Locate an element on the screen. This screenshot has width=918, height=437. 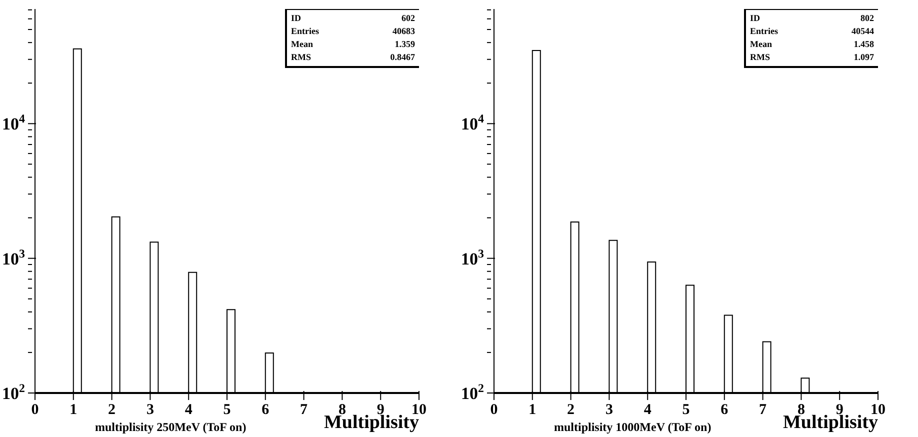
annotation: 1.097 is located at coordinates (864, 57).